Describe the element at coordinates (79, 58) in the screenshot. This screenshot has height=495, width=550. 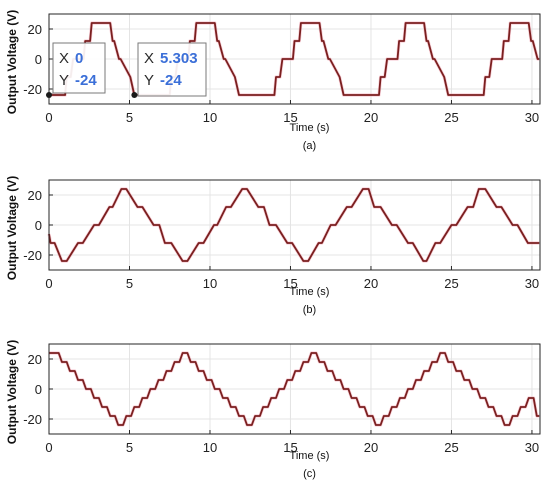
I see `datatip-x-value: 0` at that location.